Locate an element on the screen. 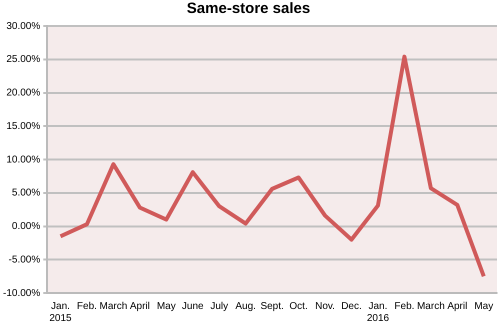 This screenshot has height=330, width=503. y-tick-label: 15.00% is located at coordinates (23, 126).